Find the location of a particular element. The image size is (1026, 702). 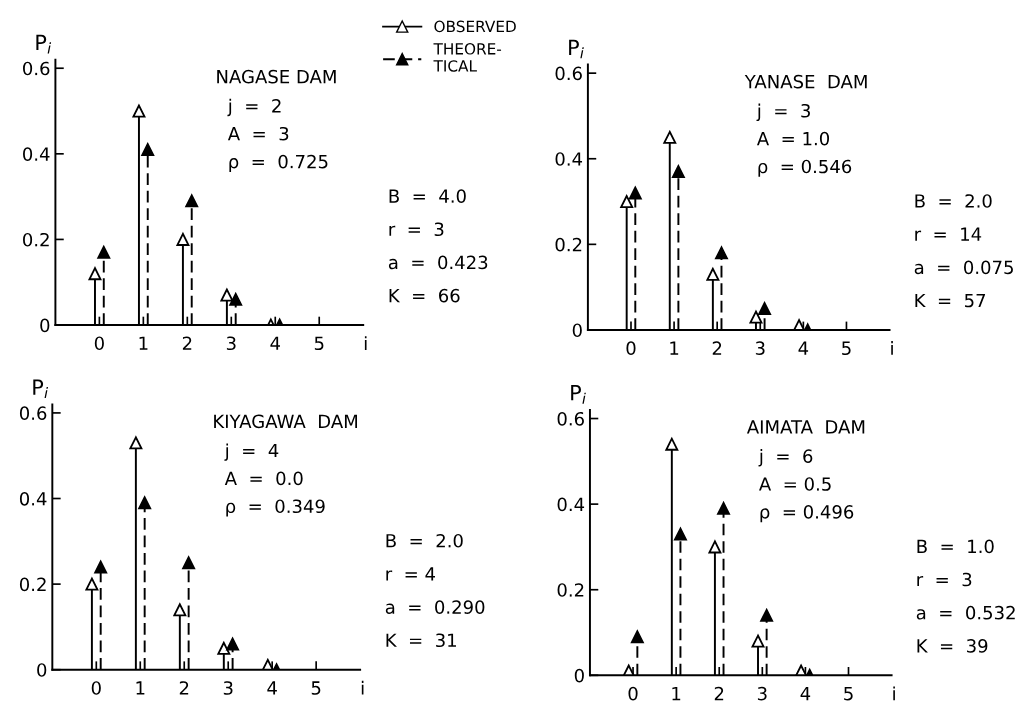

annotation: j = 2 is located at coordinates (254, 107).